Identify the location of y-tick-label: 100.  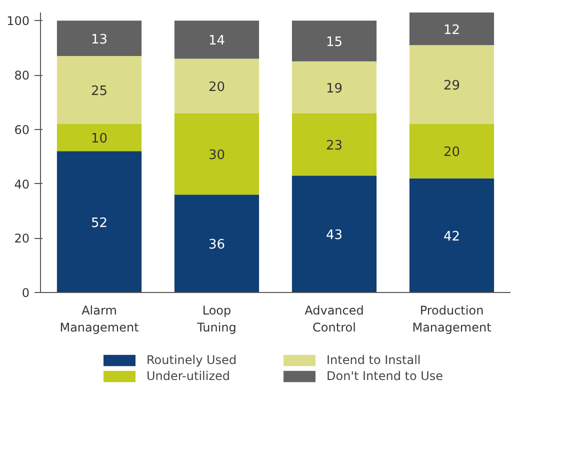
(18, 21).